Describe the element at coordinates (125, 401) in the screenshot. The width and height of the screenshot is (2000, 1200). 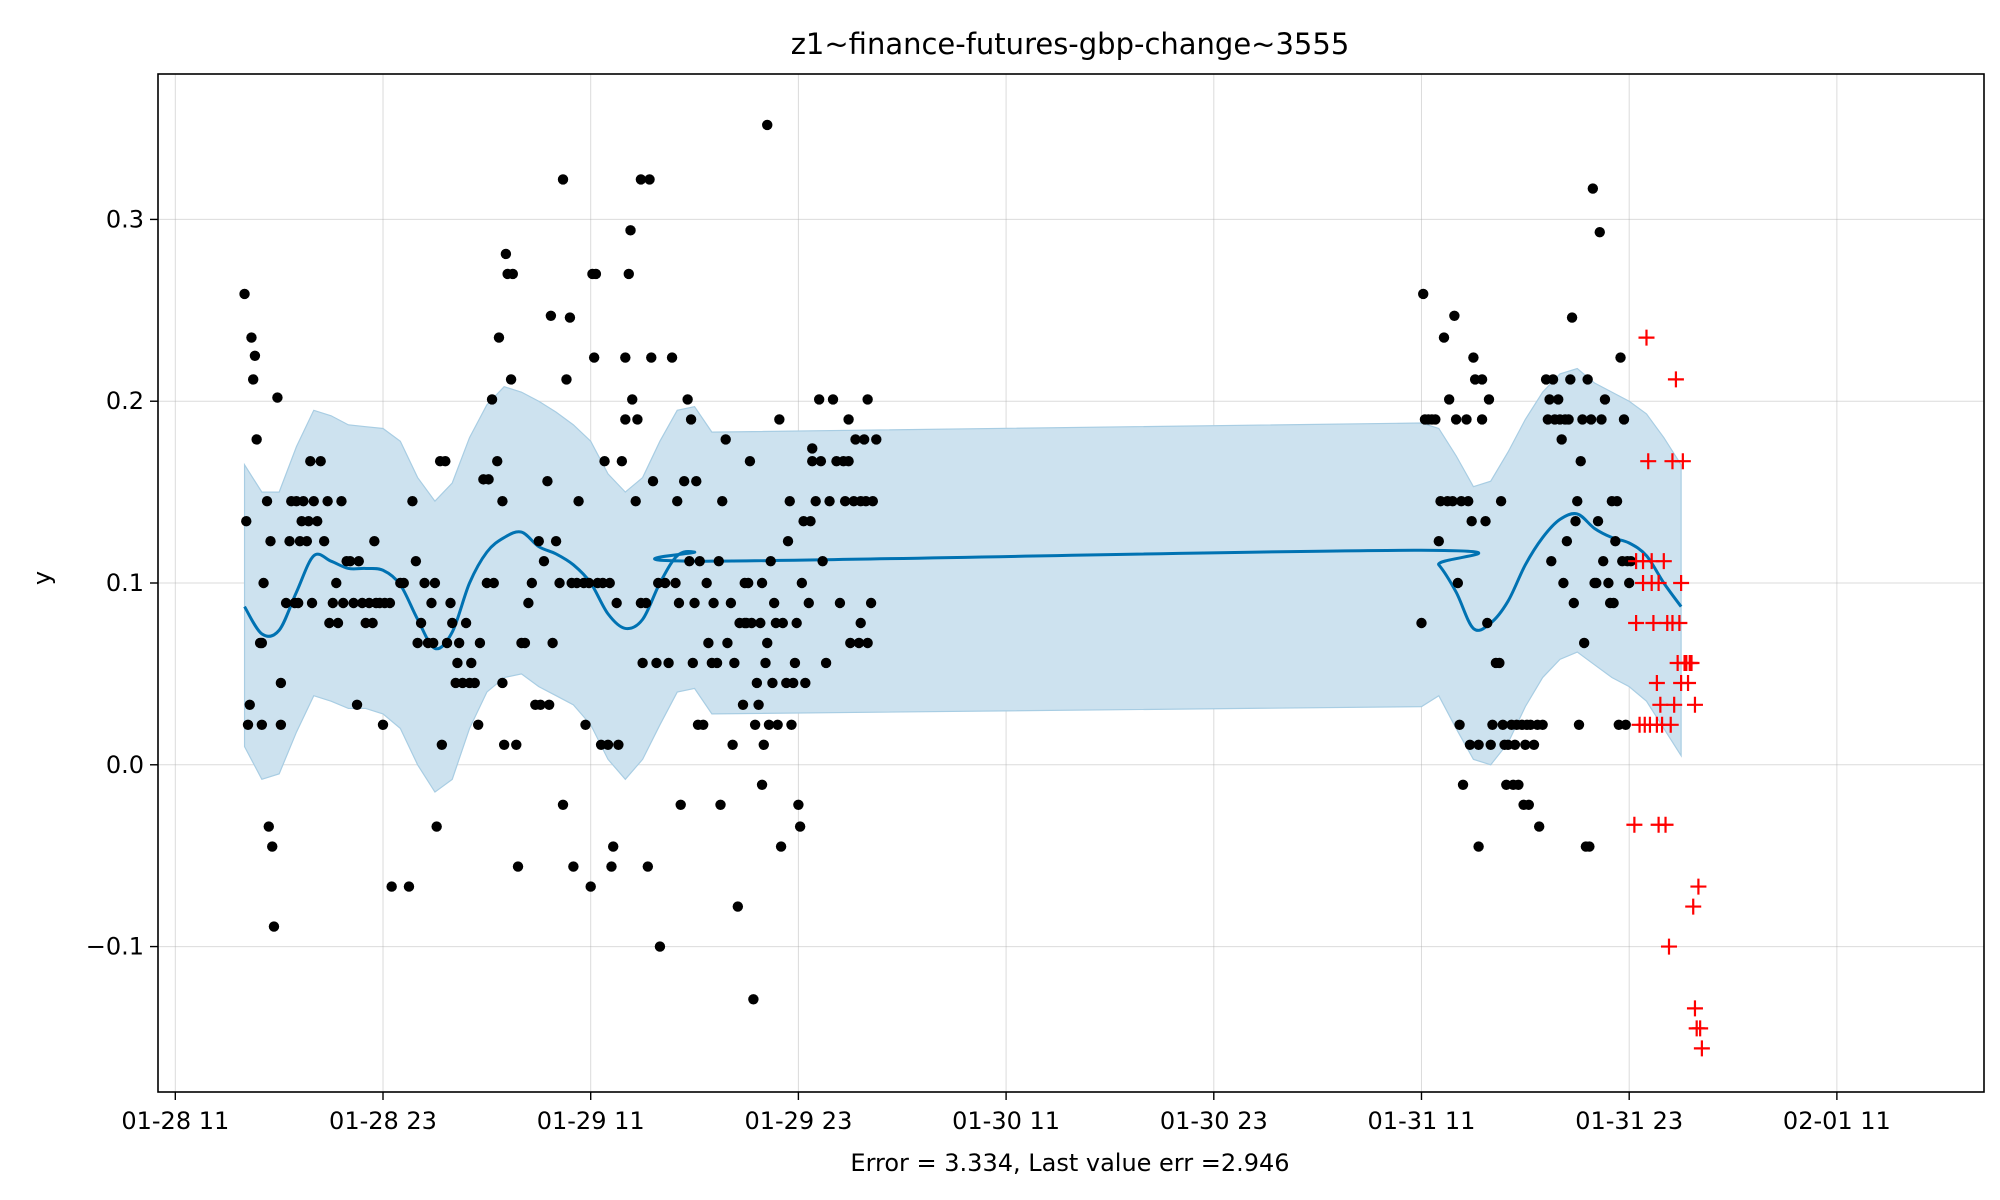
I see `y-tick-label: 0.2` at that location.